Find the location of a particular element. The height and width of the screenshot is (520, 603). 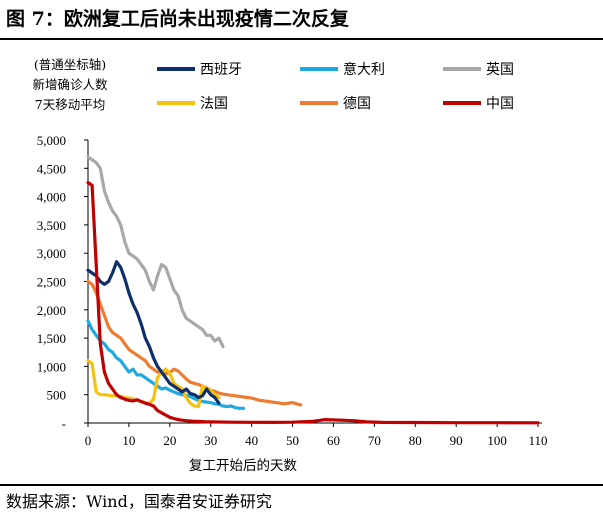

y-tick-label: 2,000 is located at coordinates (51, 310).